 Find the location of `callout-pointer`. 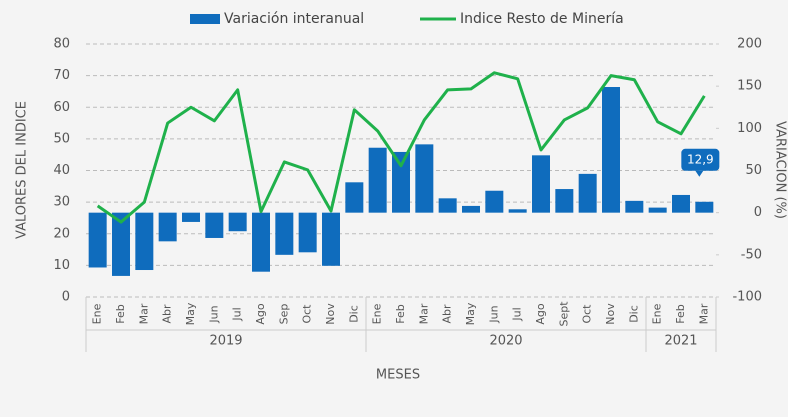

callout-pointer is located at coordinates (699, 173).